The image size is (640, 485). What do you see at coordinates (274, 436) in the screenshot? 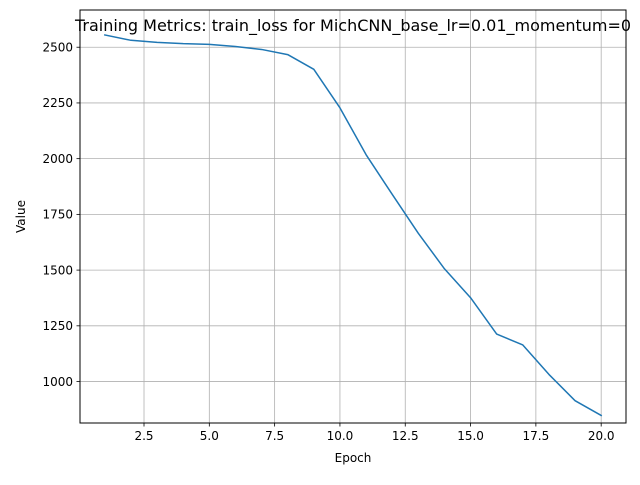
I see `x-tick-label: 7.5` at bounding box center [274, 436].